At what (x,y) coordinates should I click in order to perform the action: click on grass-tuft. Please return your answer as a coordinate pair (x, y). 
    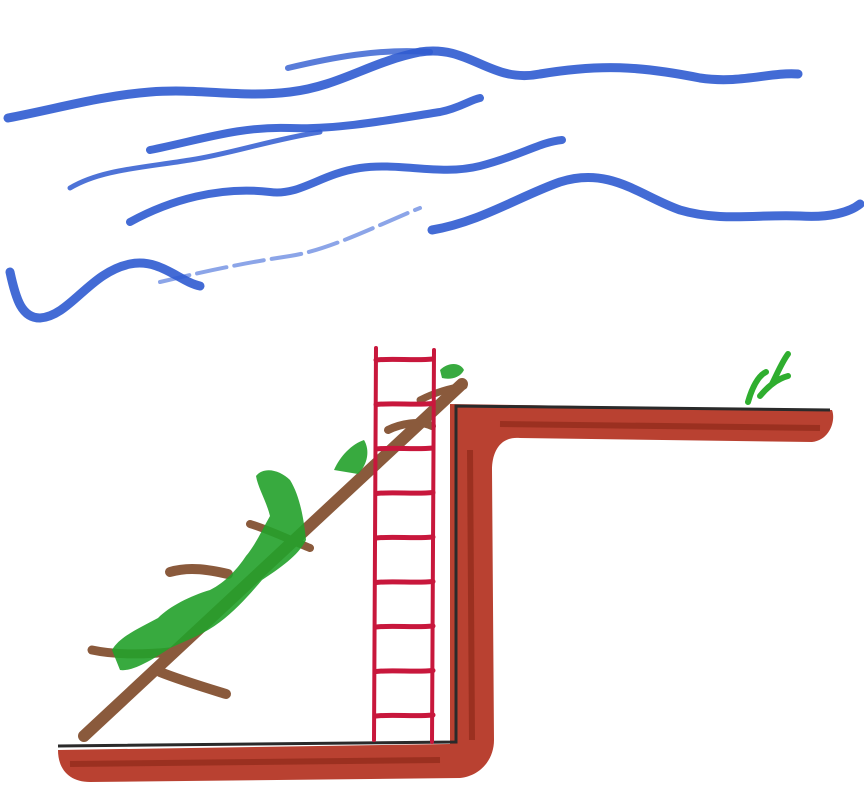
    Looking at the image, I should click on (768, 378).